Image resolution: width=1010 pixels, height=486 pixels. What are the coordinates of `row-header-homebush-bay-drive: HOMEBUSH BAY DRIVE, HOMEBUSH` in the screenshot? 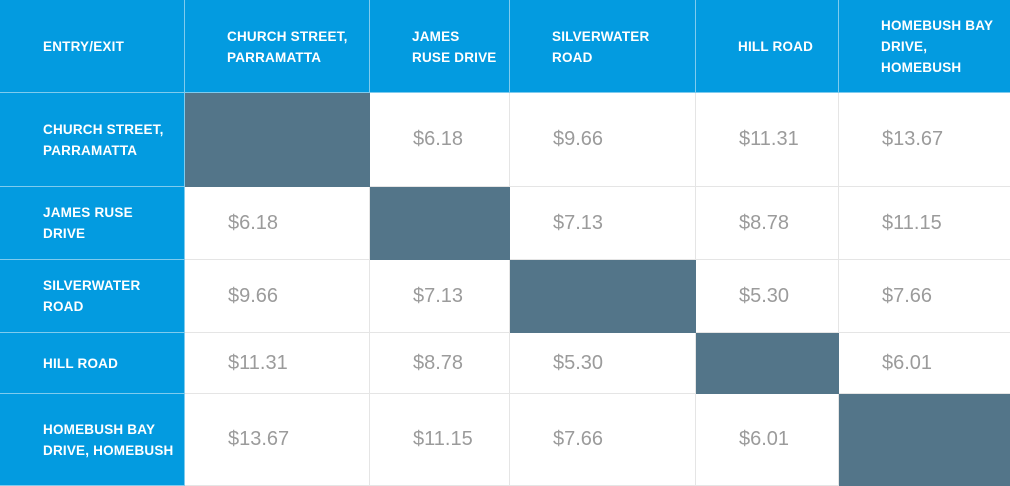 It's located at (93, 440).